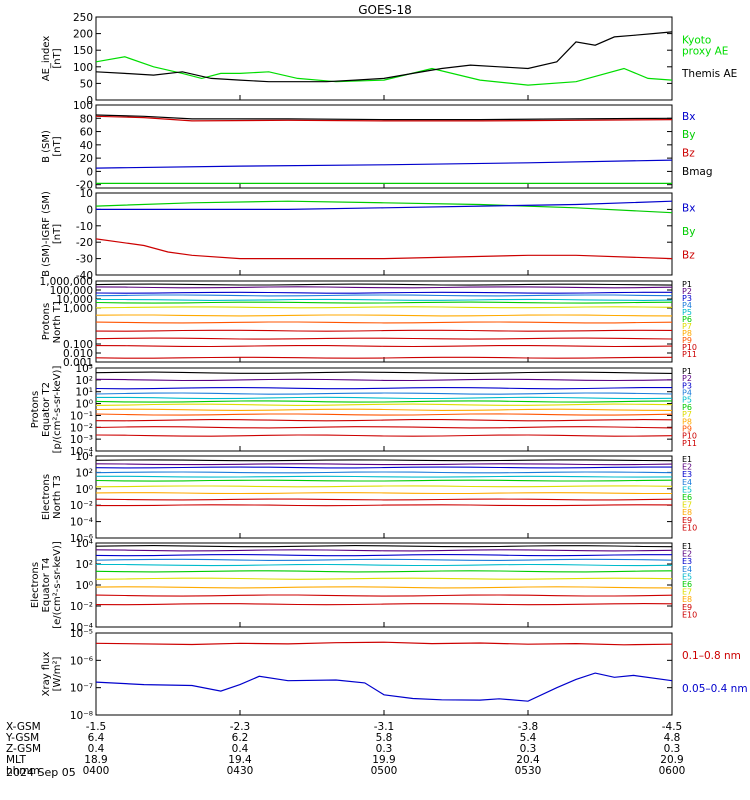  I want to click on legend-entry: E8, so click(687, 512).